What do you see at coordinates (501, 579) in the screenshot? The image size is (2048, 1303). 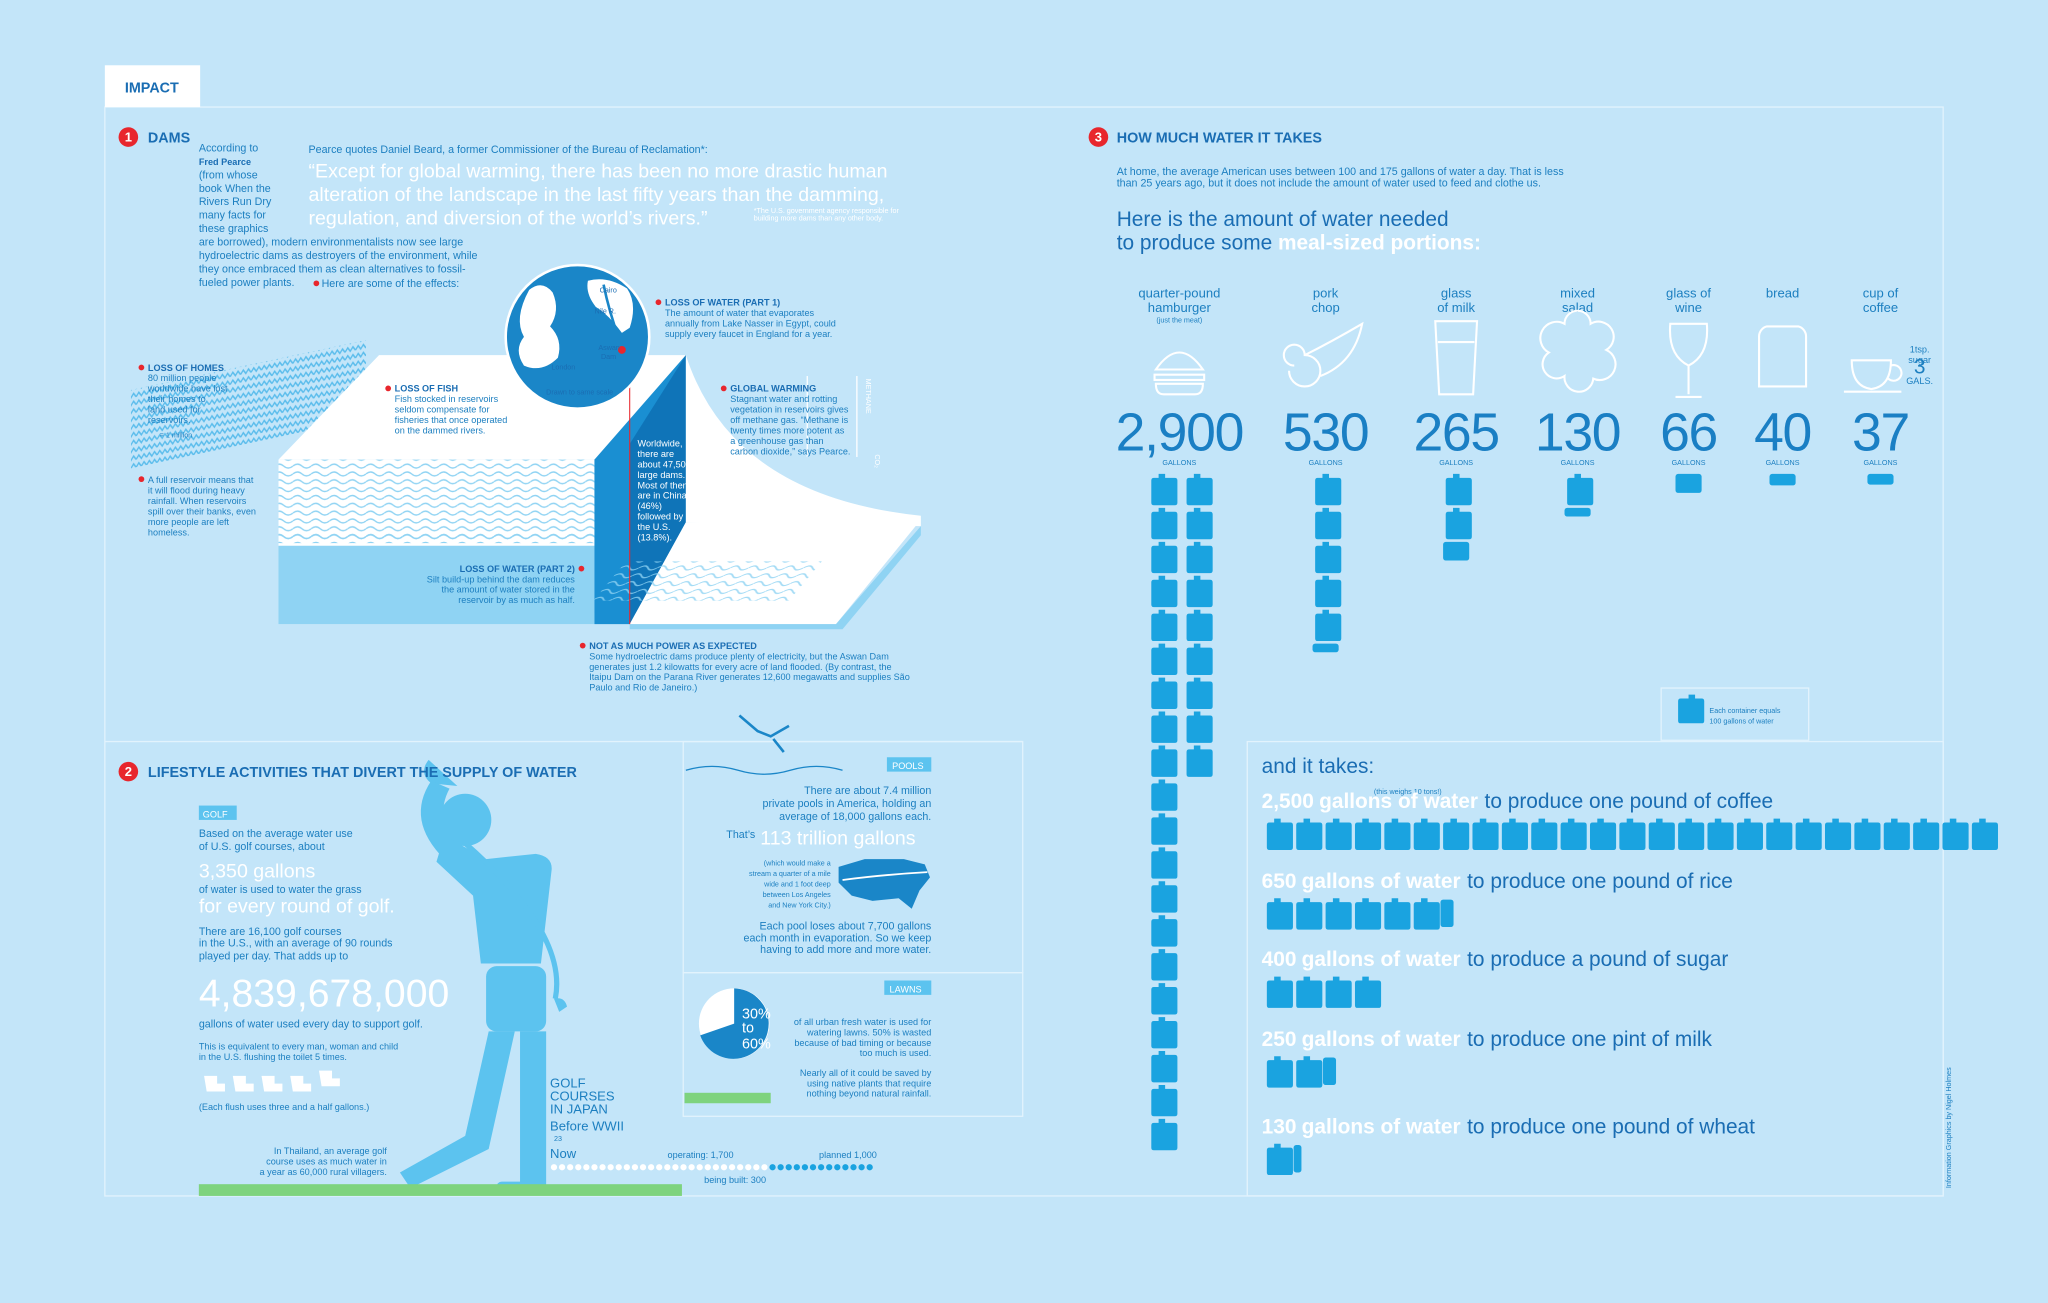 I see `text: Silt build-up behind the dam reduces` at bounding box center [501, 579].